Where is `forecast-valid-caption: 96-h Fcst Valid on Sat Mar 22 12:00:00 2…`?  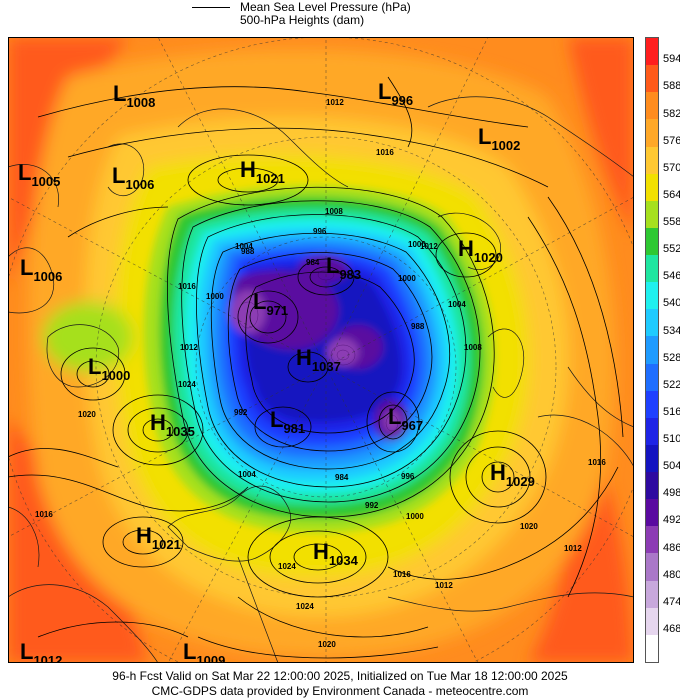 forecast-valid-caption: 96-h Fcst Valid on Sat Mar 22 12:00:00 2… is located at coordinates (340, 676).